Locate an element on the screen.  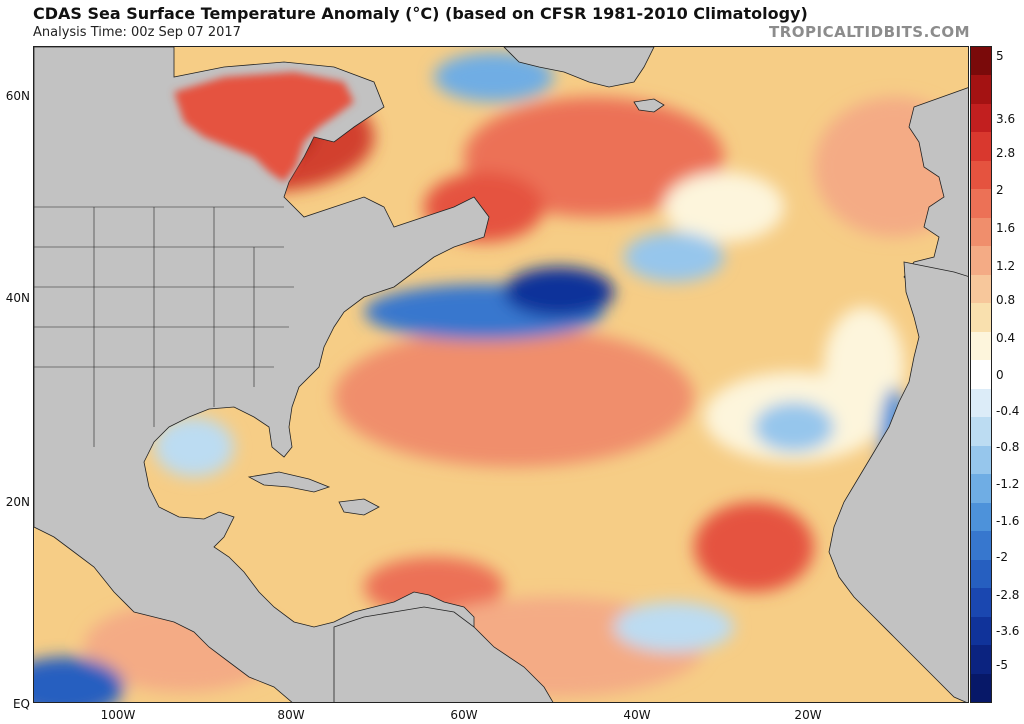
cool-anomaly-east-atlantic is located at coordinates (794, 427).